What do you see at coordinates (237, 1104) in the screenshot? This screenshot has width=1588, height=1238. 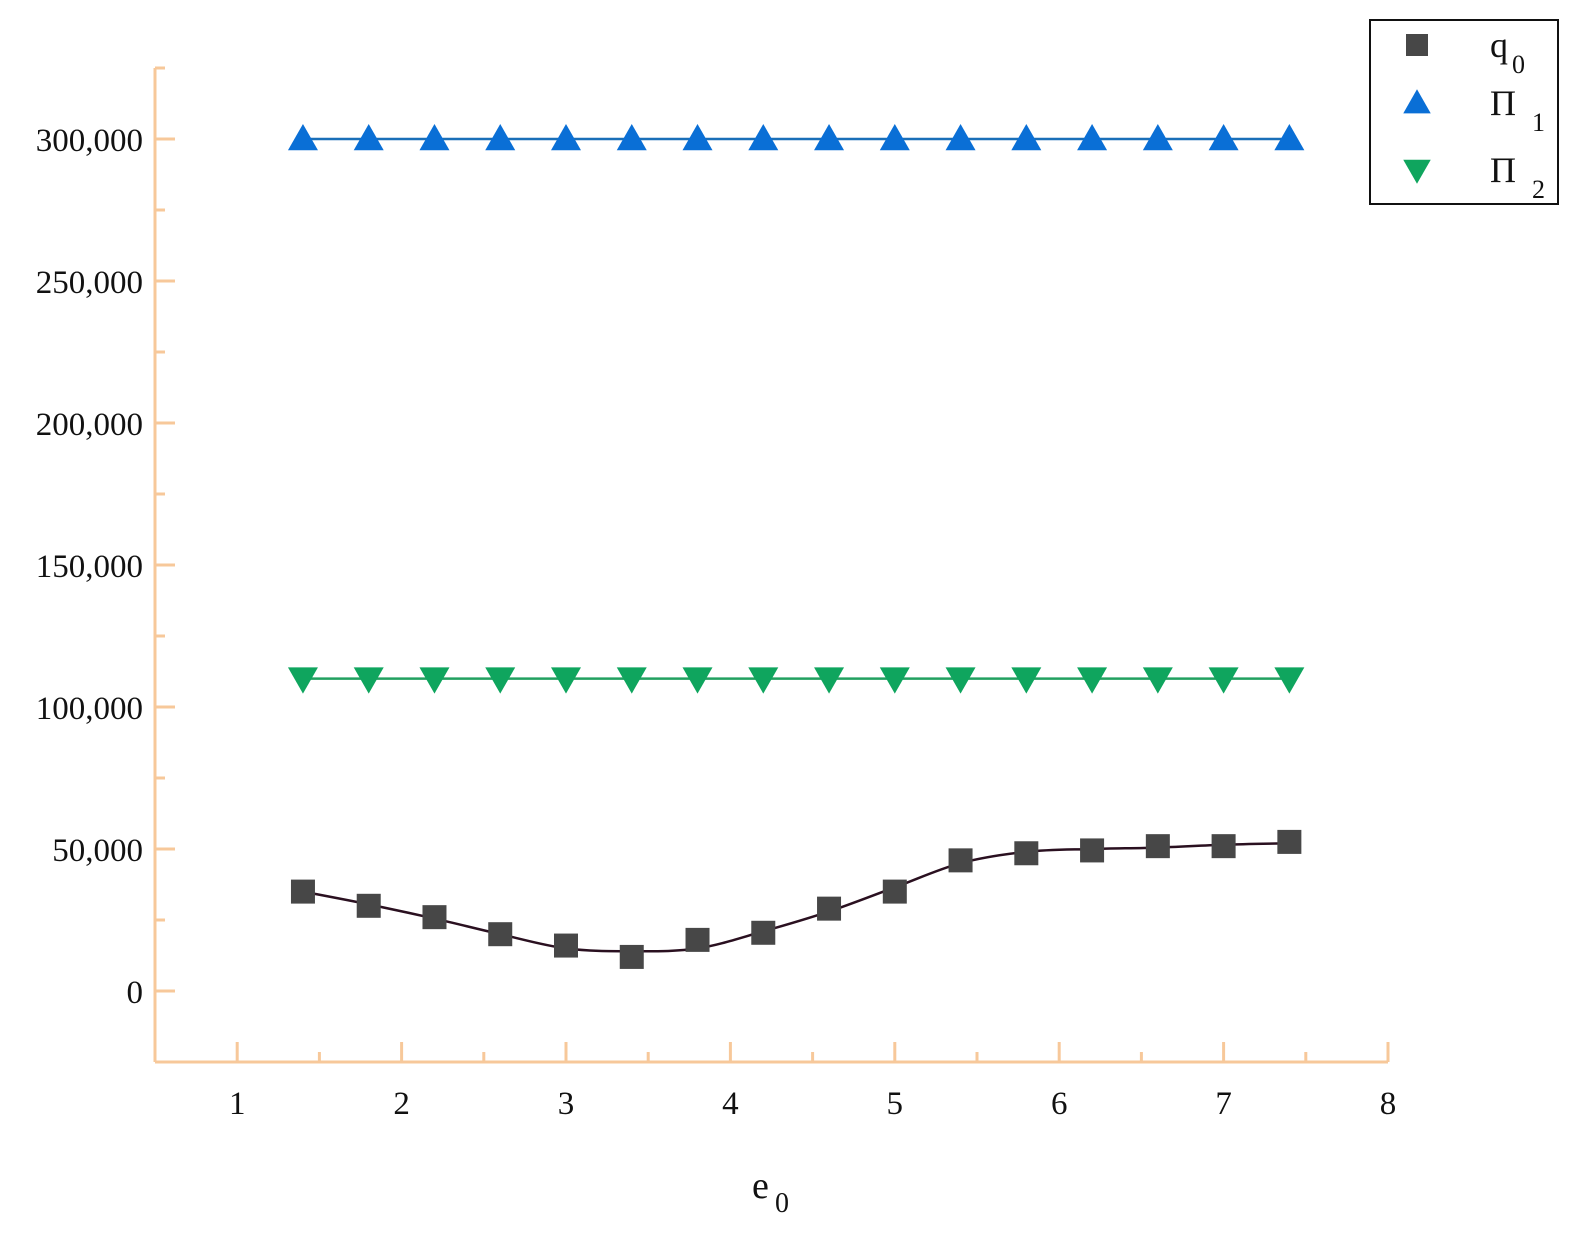 I see `x-tick-label: 1` at bounding box center [237, 1104].